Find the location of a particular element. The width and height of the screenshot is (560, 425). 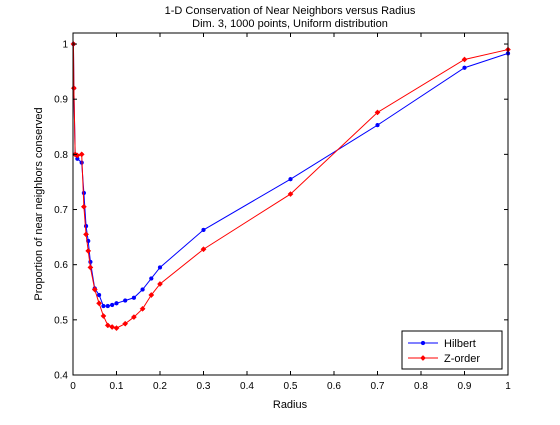

y-tick-label: 0.7 is located at coordinates (61, 210).